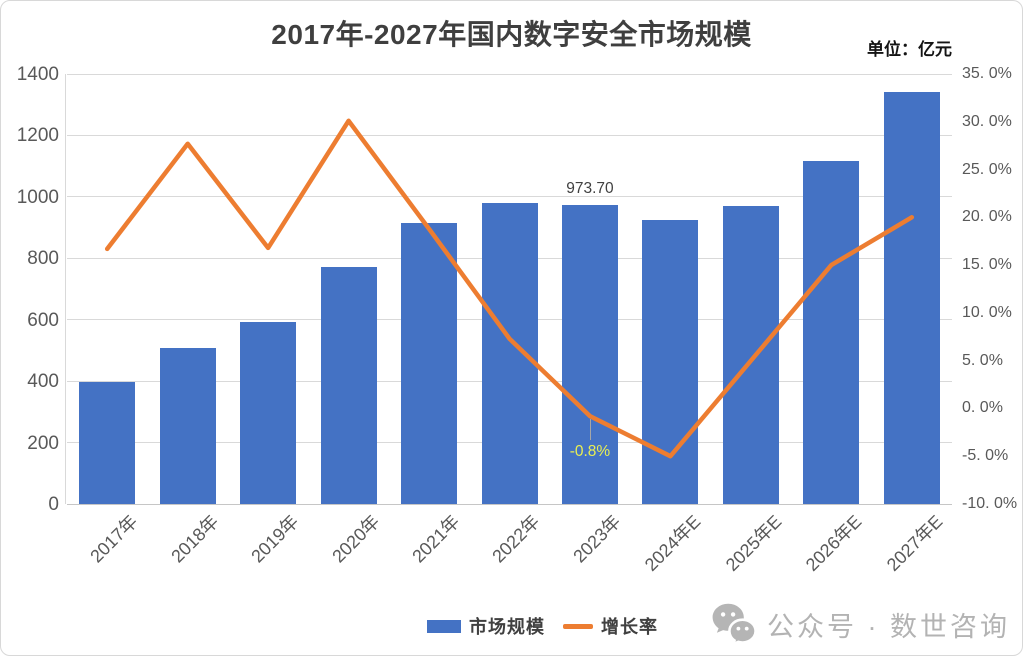 The height and width of the screenshot is (656, 1023). What do you see at coordinates (987, 312) in the screenshot?
I see `y-axis-tick-right: 10. 0%` at bounding box center [987, 312].